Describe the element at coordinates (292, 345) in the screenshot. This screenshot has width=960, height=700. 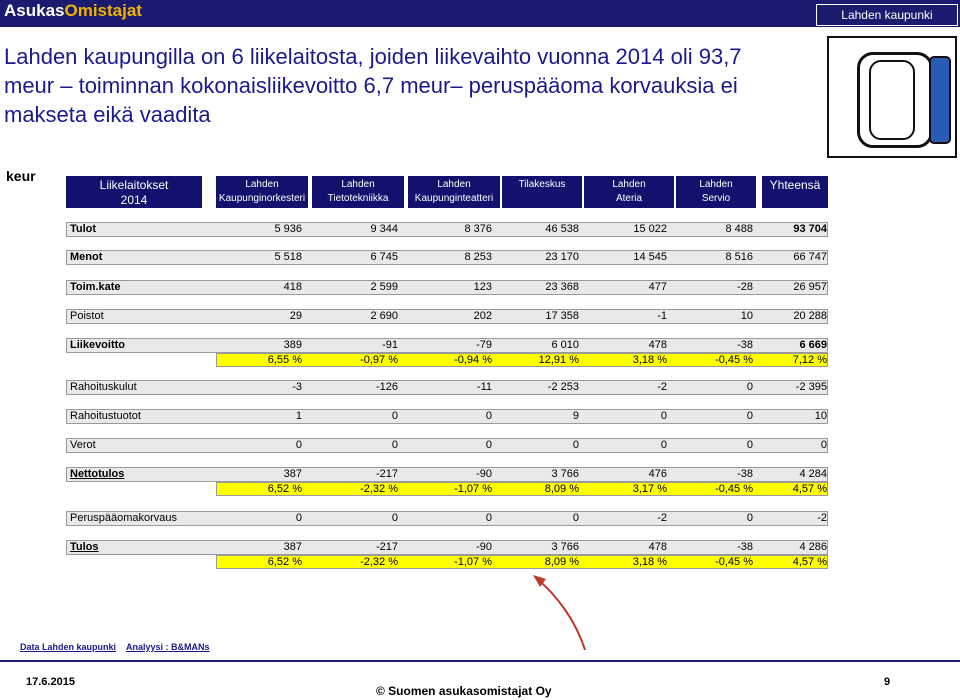
I see `table-cell: 389` at that location.